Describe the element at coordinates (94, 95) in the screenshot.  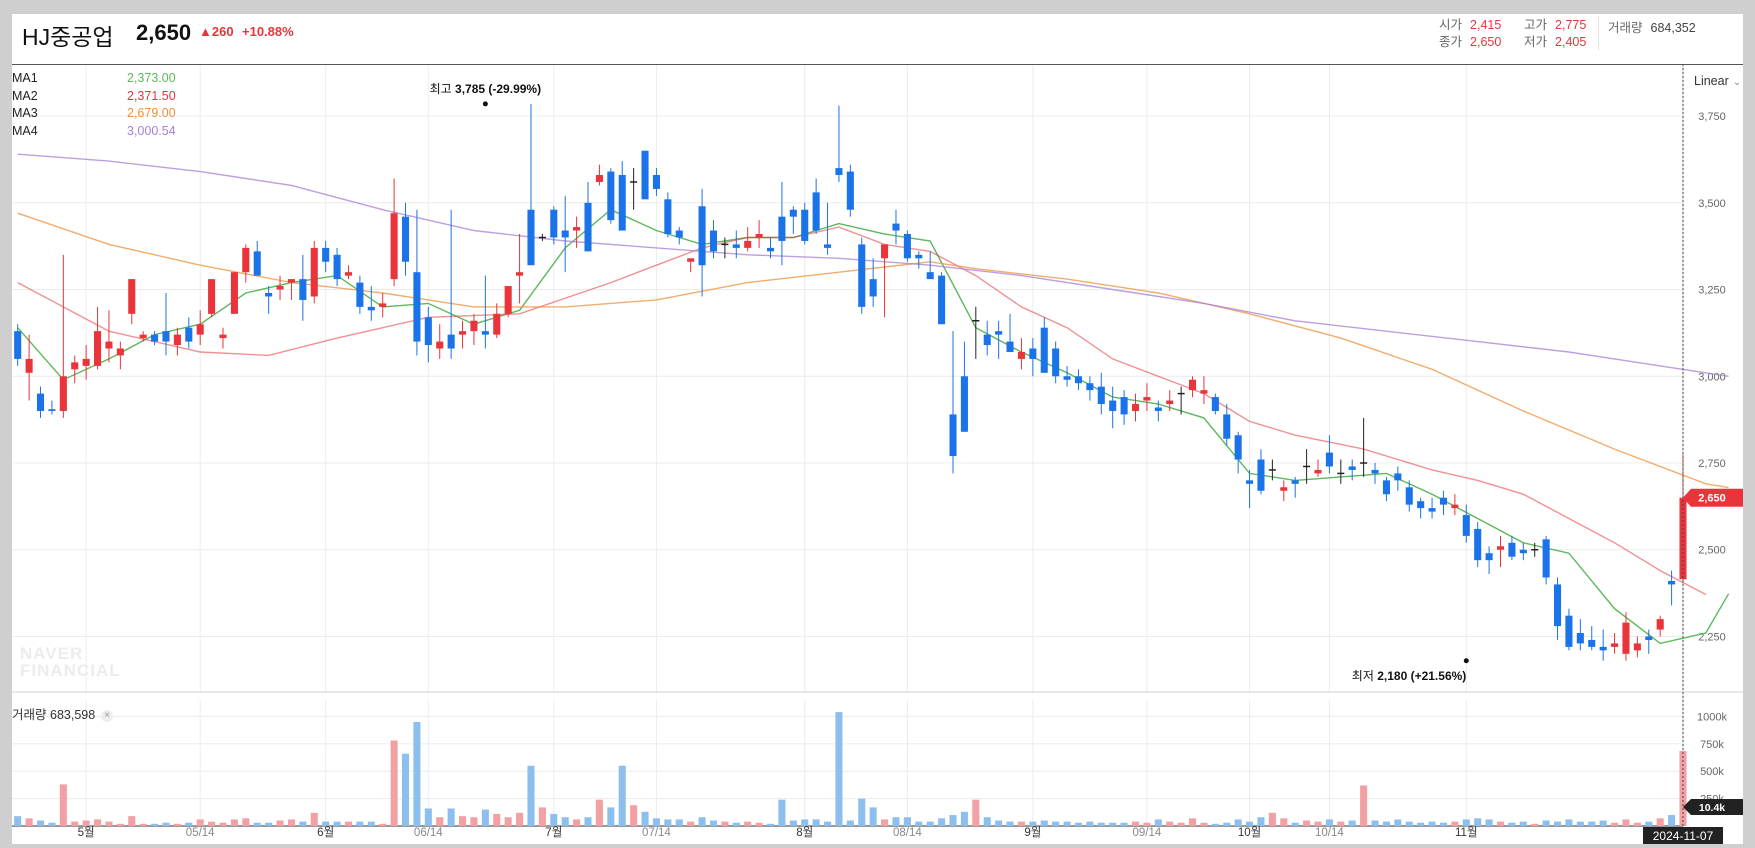
I see `ma2-legend: MA2 2,371.50` at that location.